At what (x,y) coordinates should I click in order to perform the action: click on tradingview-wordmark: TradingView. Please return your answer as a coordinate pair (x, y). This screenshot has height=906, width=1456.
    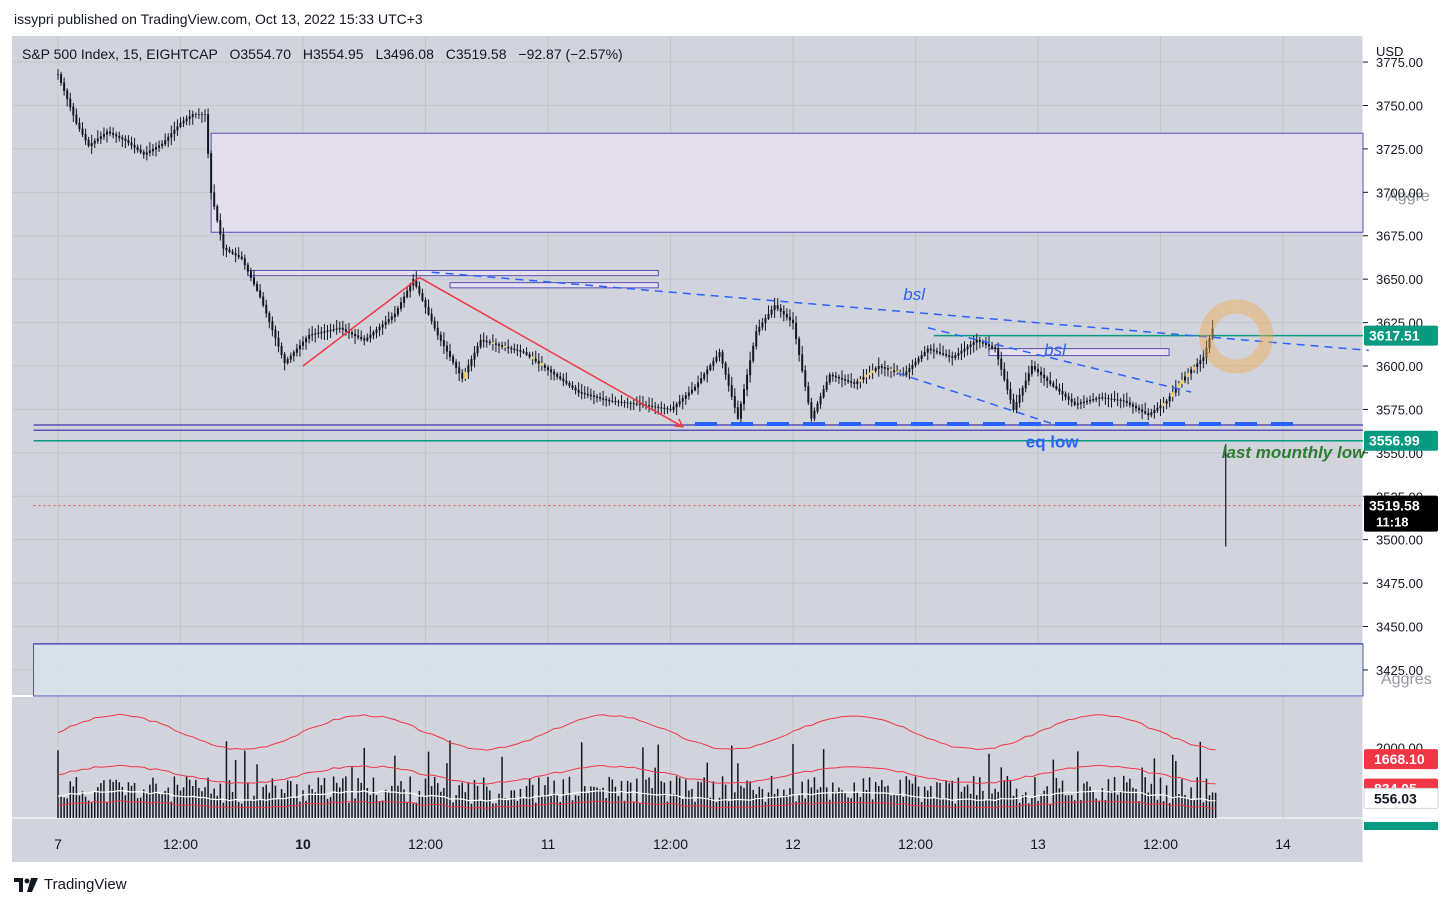
    Looking at the image, I should click on (85, 884).